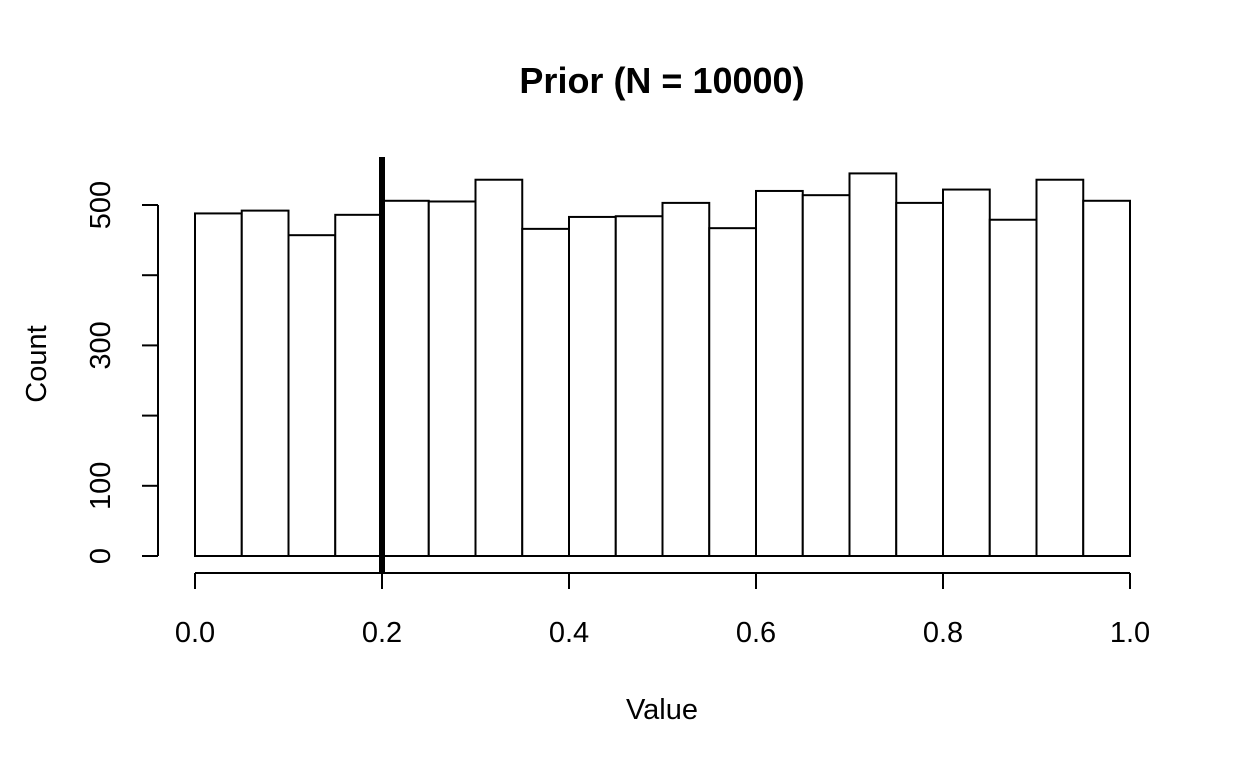  What do you see at coordinates (756, 633) in the screenshot?
I see `x-tick-label: 0.6` at bounding box center [756, 633].